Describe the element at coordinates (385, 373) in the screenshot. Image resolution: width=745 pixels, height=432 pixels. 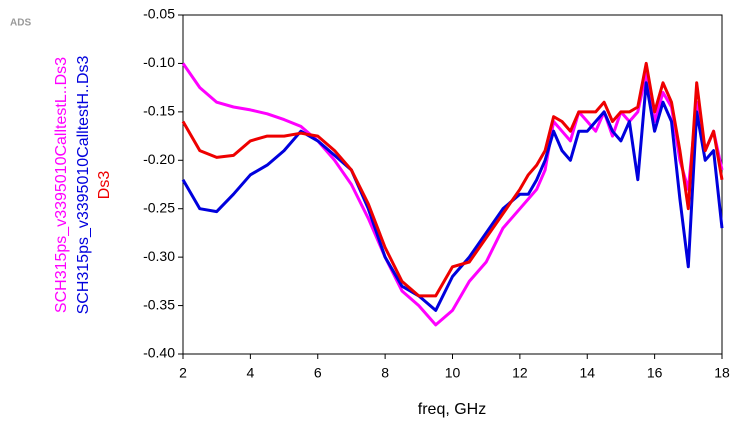
I see `x-tick-label: 8` at that location.